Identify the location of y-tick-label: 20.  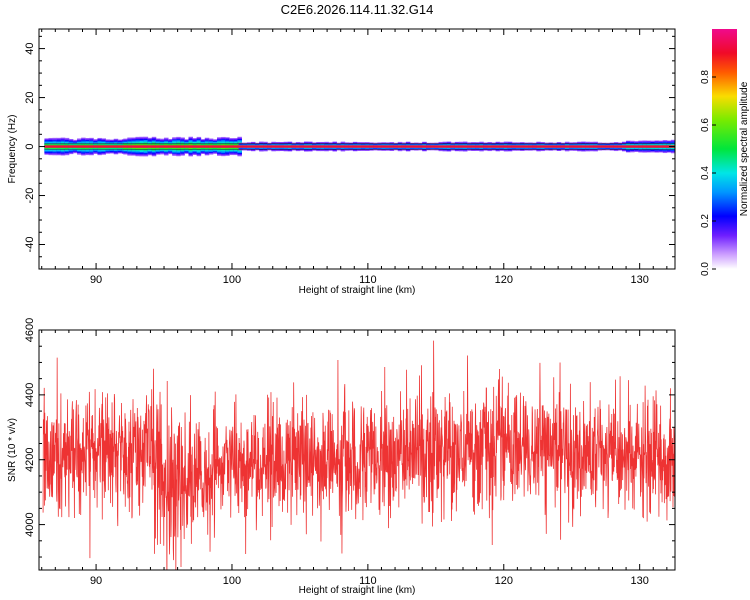
(30, 97).